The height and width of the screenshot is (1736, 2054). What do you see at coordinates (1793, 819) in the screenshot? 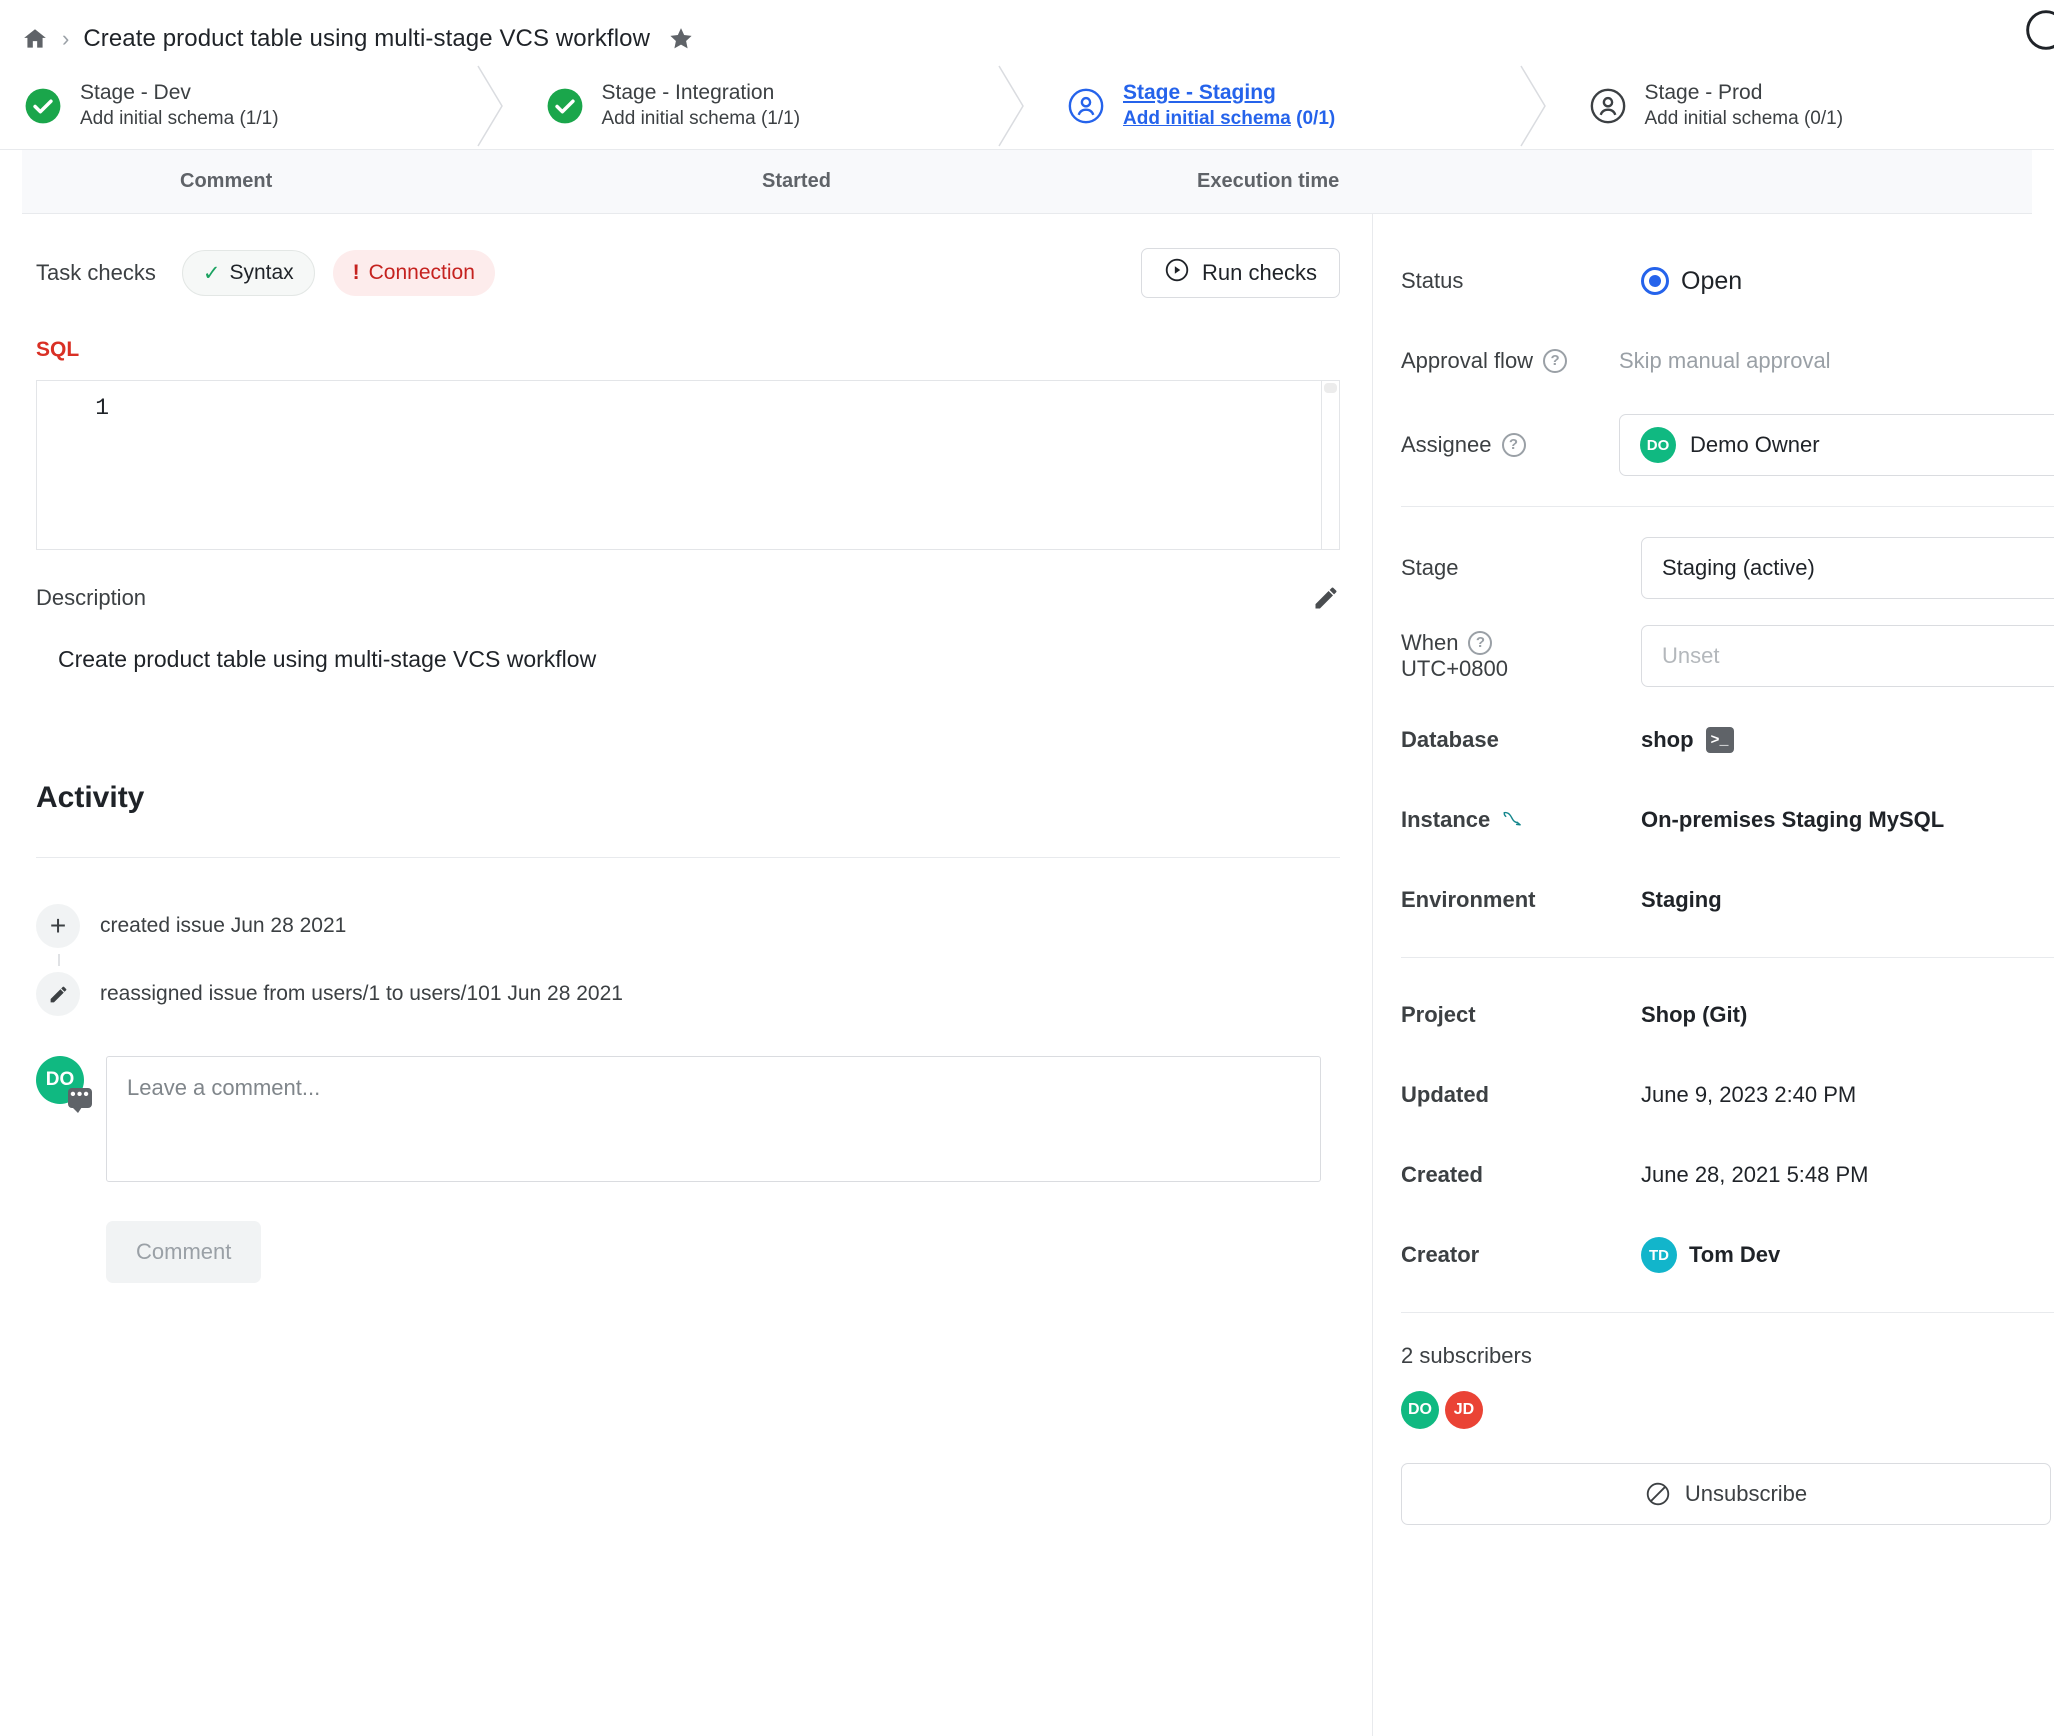
I see `instance-value: On-premises Staging MySQL` at bounding box center [1793, 819].